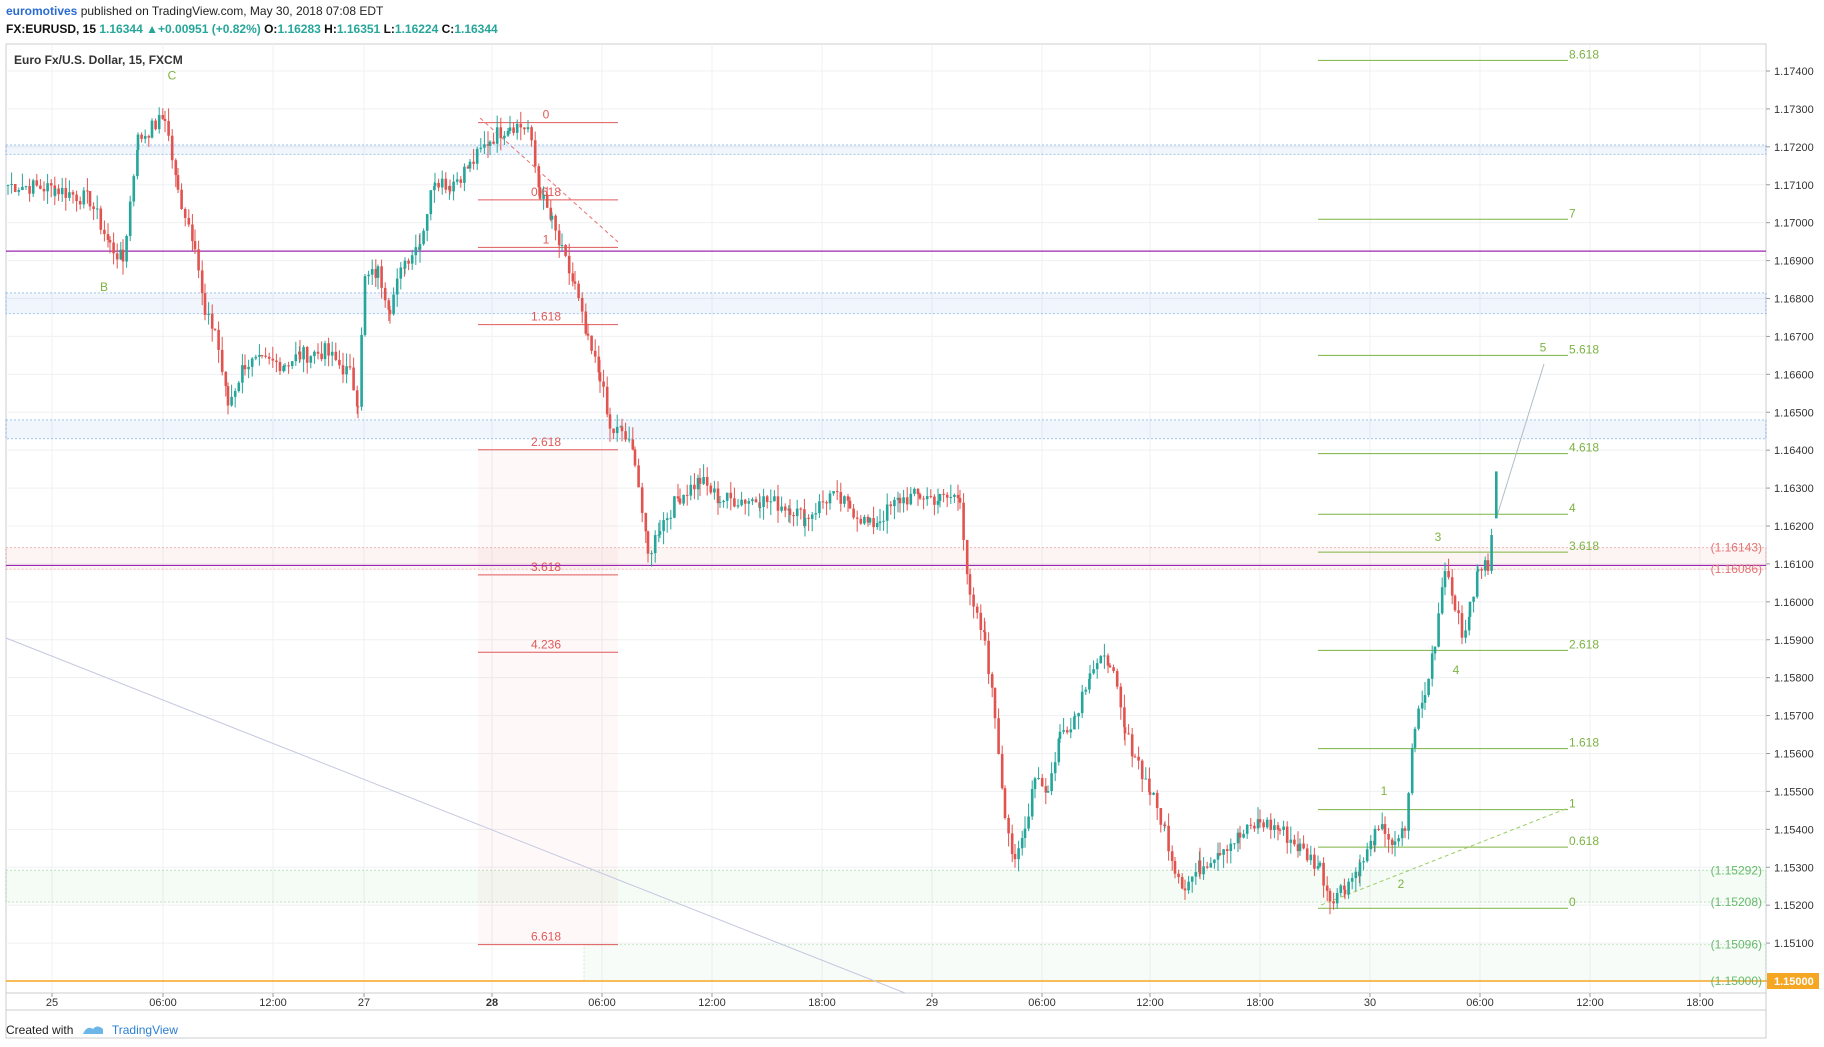 The width and height of the screenshot is (1824, 1047). Describe the element at coordinates (1438, 537) in the screenshot. I see `wave-label: 3` at that location.